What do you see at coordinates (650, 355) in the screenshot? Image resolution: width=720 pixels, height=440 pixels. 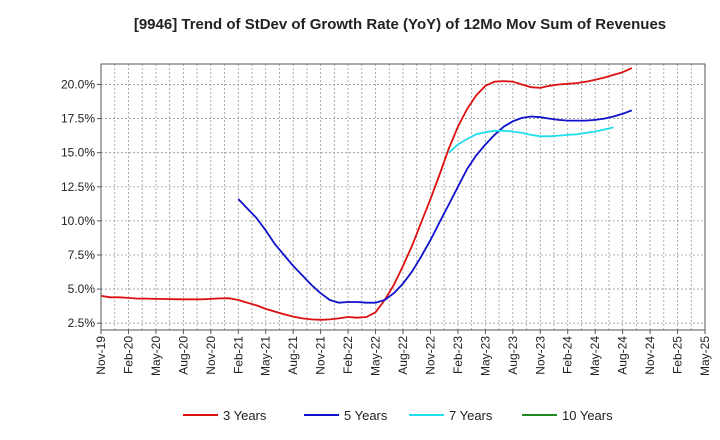 I see `x-tick-label: Nov-24` at bounding box center [650, 355].